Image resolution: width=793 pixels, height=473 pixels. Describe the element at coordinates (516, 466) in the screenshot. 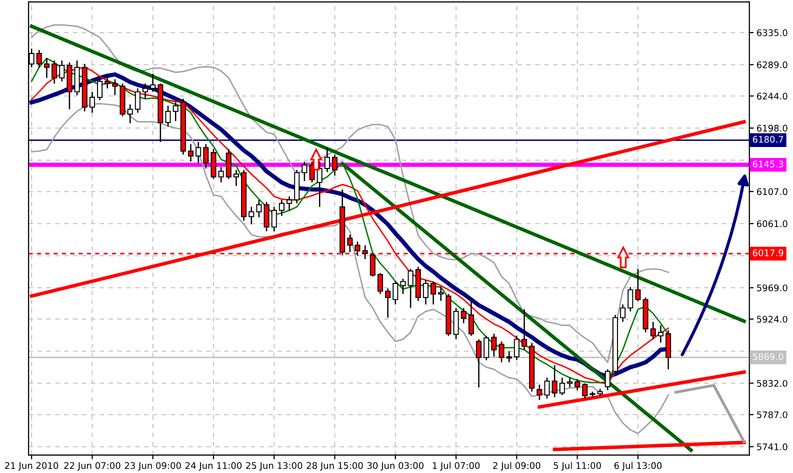

I see `x-tick-label: 2 Jul 09:00` at that location.